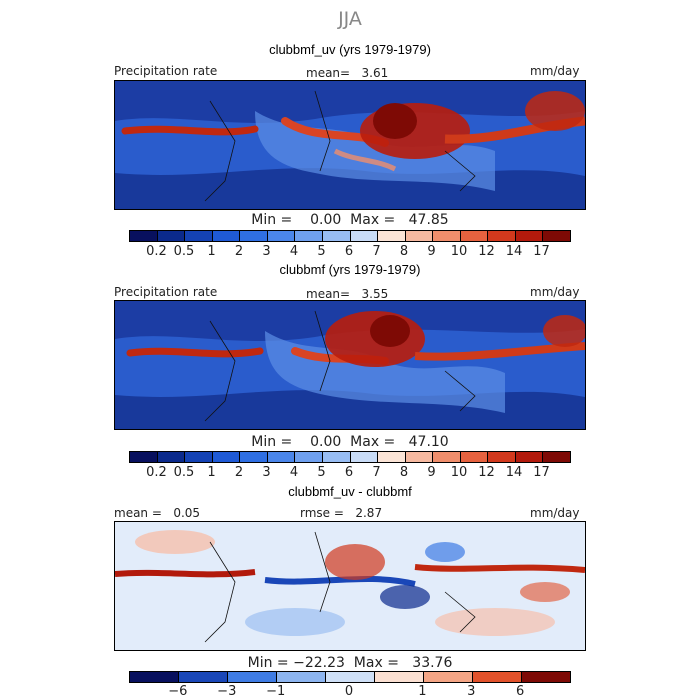  Describe the element at coordinates (350, 49) in the screenshot. I see `panel-1-title: clubbmf_uv (yrs 1979-1979)` at that location.